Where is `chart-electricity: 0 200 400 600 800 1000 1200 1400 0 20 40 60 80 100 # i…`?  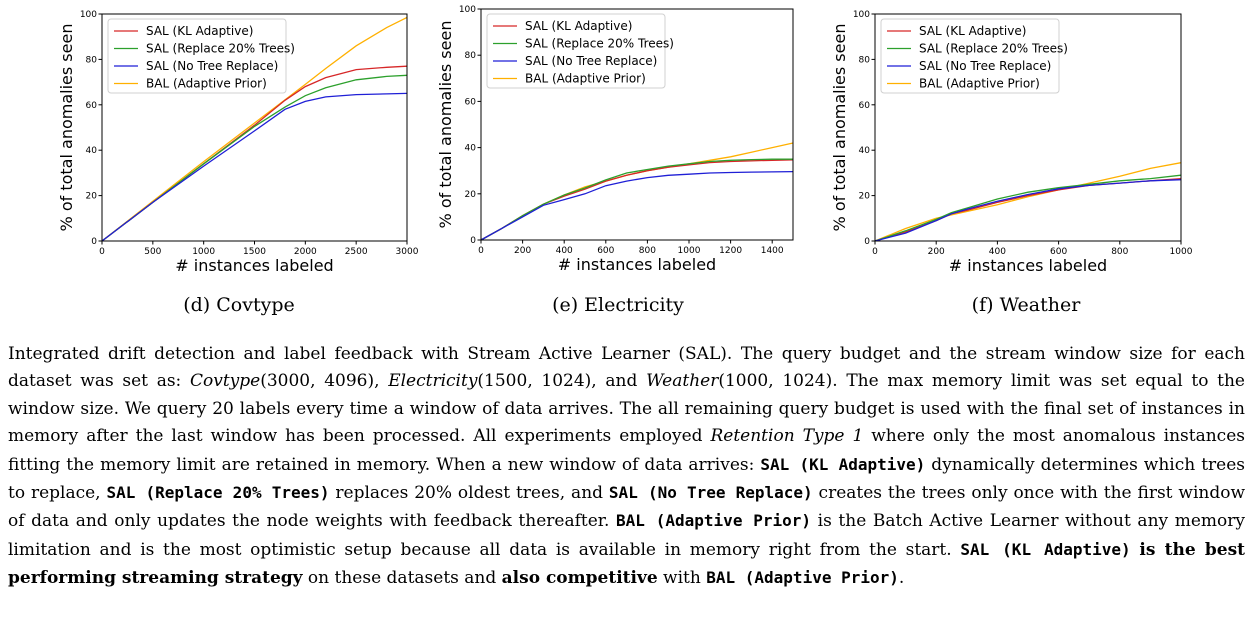 chart-electricity: 0 200 400 600 800 1000 1200 1400 0 20 40 60 80 100 # i… is located at coordinates (615, 139).